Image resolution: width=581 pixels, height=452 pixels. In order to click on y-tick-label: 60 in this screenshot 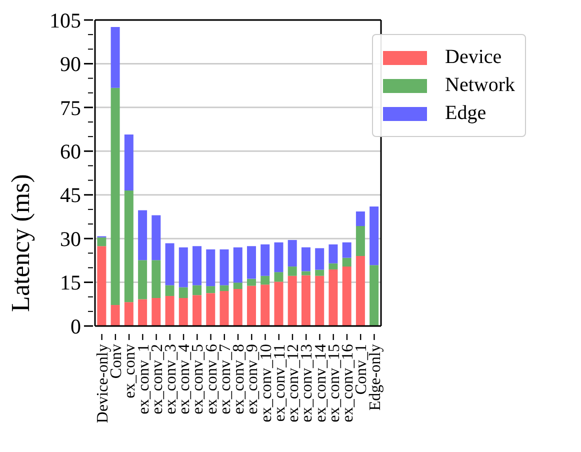, I will do `click(70, 151)`.